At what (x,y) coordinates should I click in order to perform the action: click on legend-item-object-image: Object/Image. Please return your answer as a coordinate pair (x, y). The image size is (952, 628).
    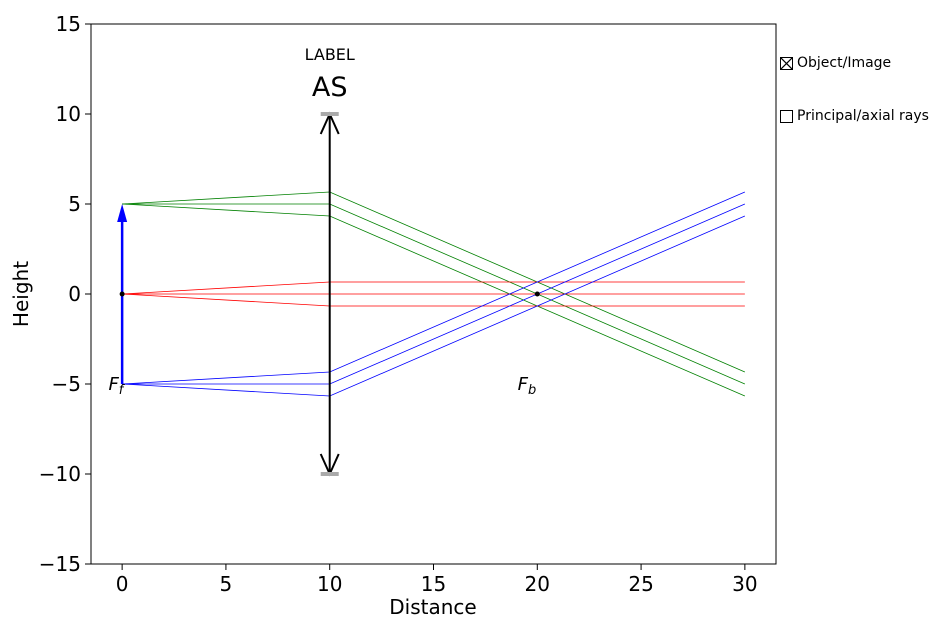
    Looking at the image, I should click on (865, 63).